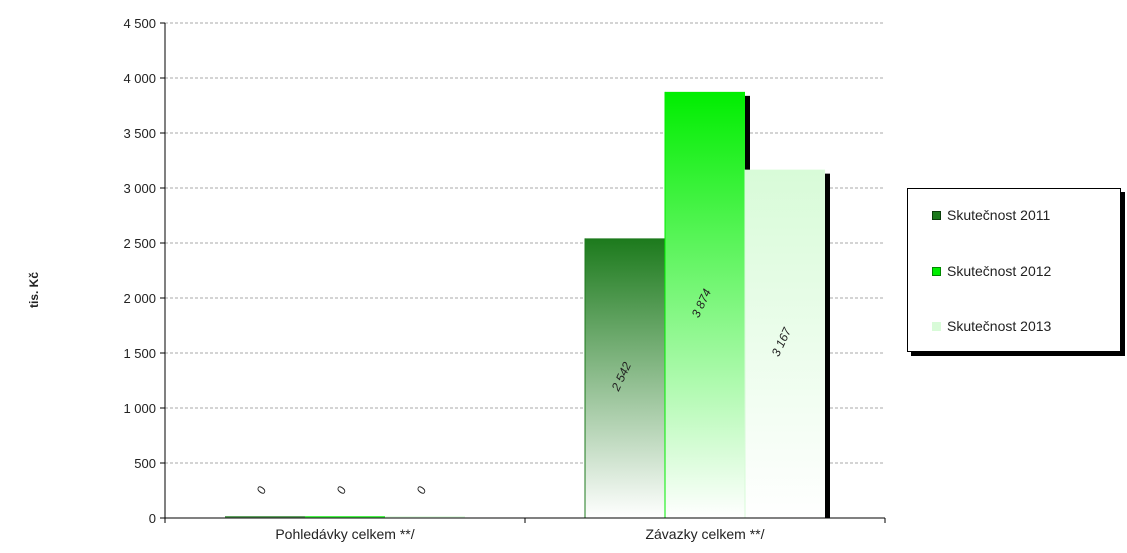 The width and height of the screenshot is (1127, 553). Describe the element at coordinates (139, 353) in the screenshot. I see `y-tick-label: 1 500` at that location.